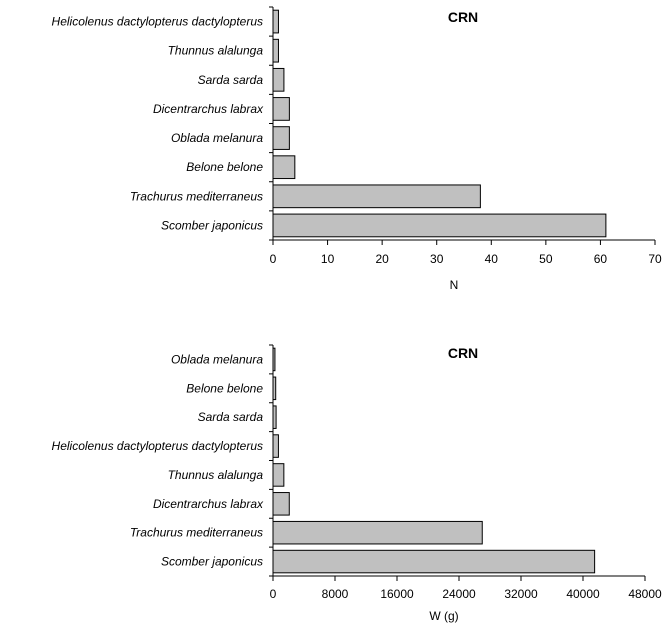 Image resolution: width=665 pixels, height=634 pixels. Describe the element at coordinates (281, 138) in the screenshot. I see `bar-oblada-melanura` at that location.